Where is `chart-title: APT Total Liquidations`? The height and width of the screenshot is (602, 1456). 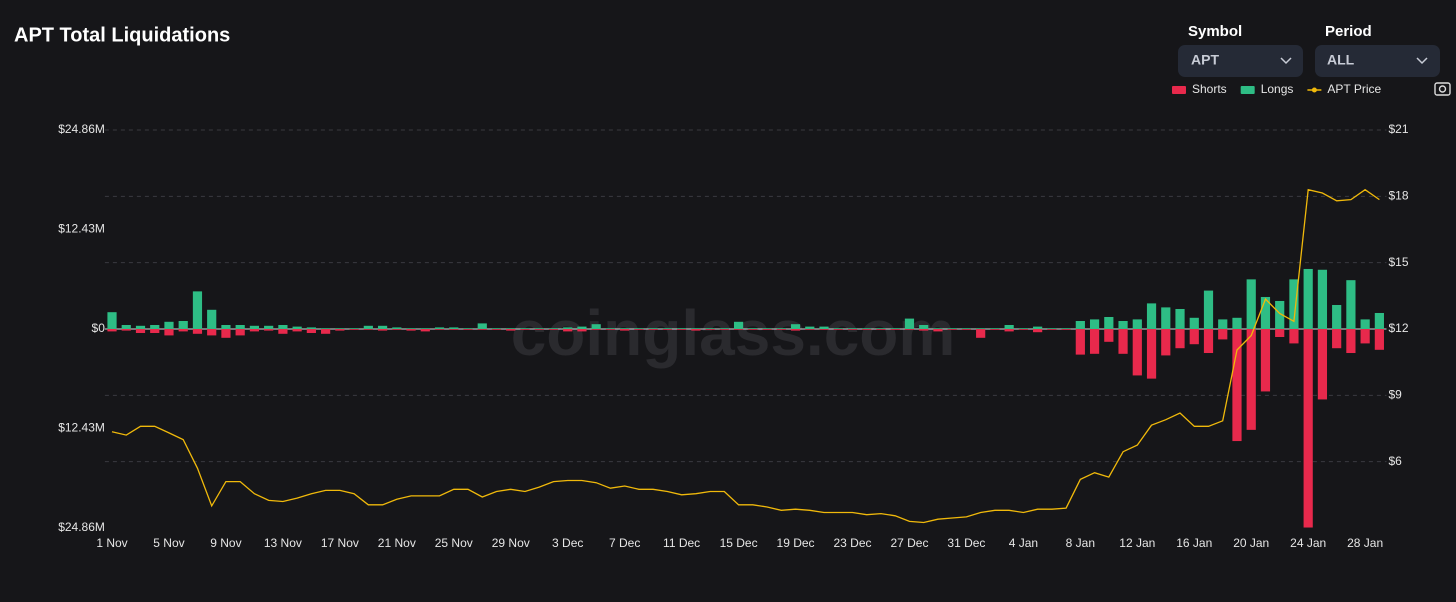
chart-title: APT Total Liquidations is located at coordinates (122, 35).